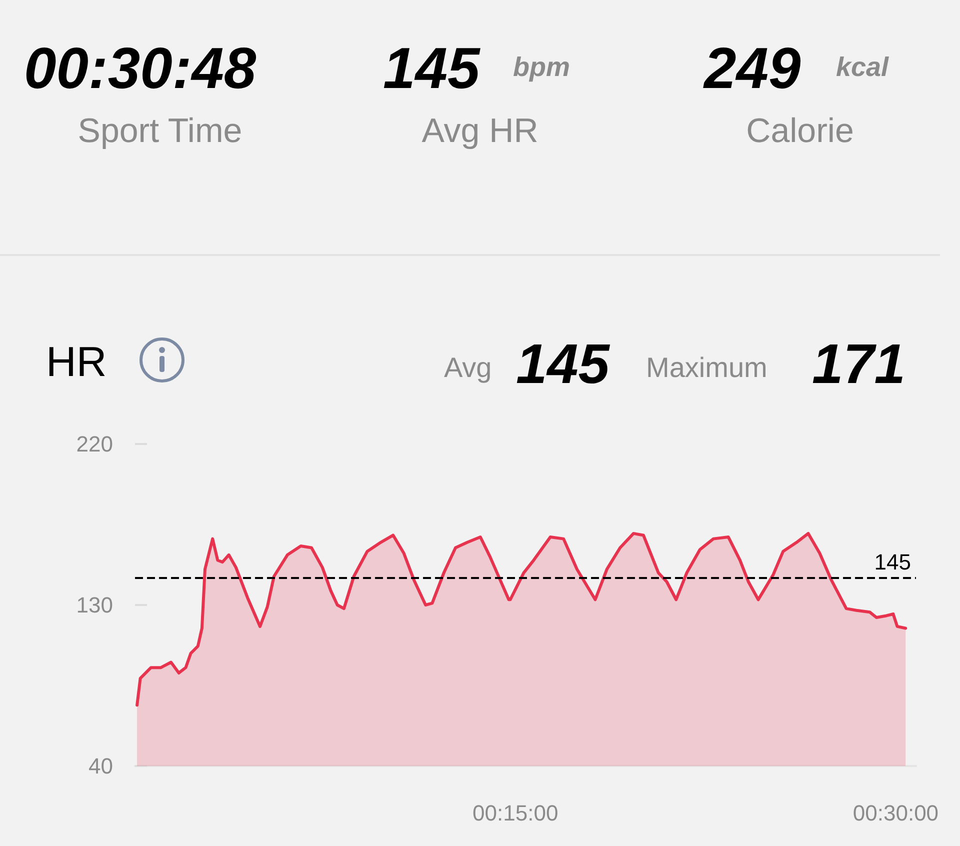 The height and width of the screenshot is (846, 960). I want to click on text: Calorie, so click(800, 131).